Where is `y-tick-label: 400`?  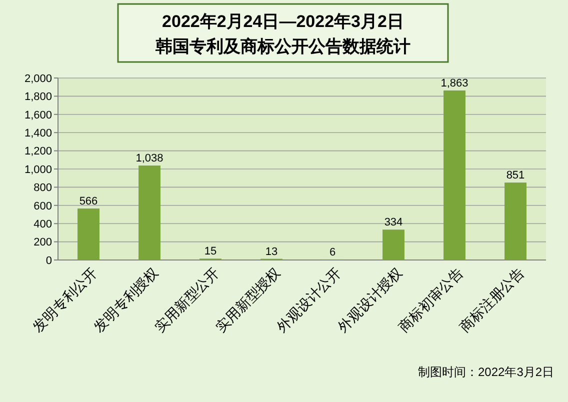
y-tick-label: 400 is located at coordinates (43, 224).